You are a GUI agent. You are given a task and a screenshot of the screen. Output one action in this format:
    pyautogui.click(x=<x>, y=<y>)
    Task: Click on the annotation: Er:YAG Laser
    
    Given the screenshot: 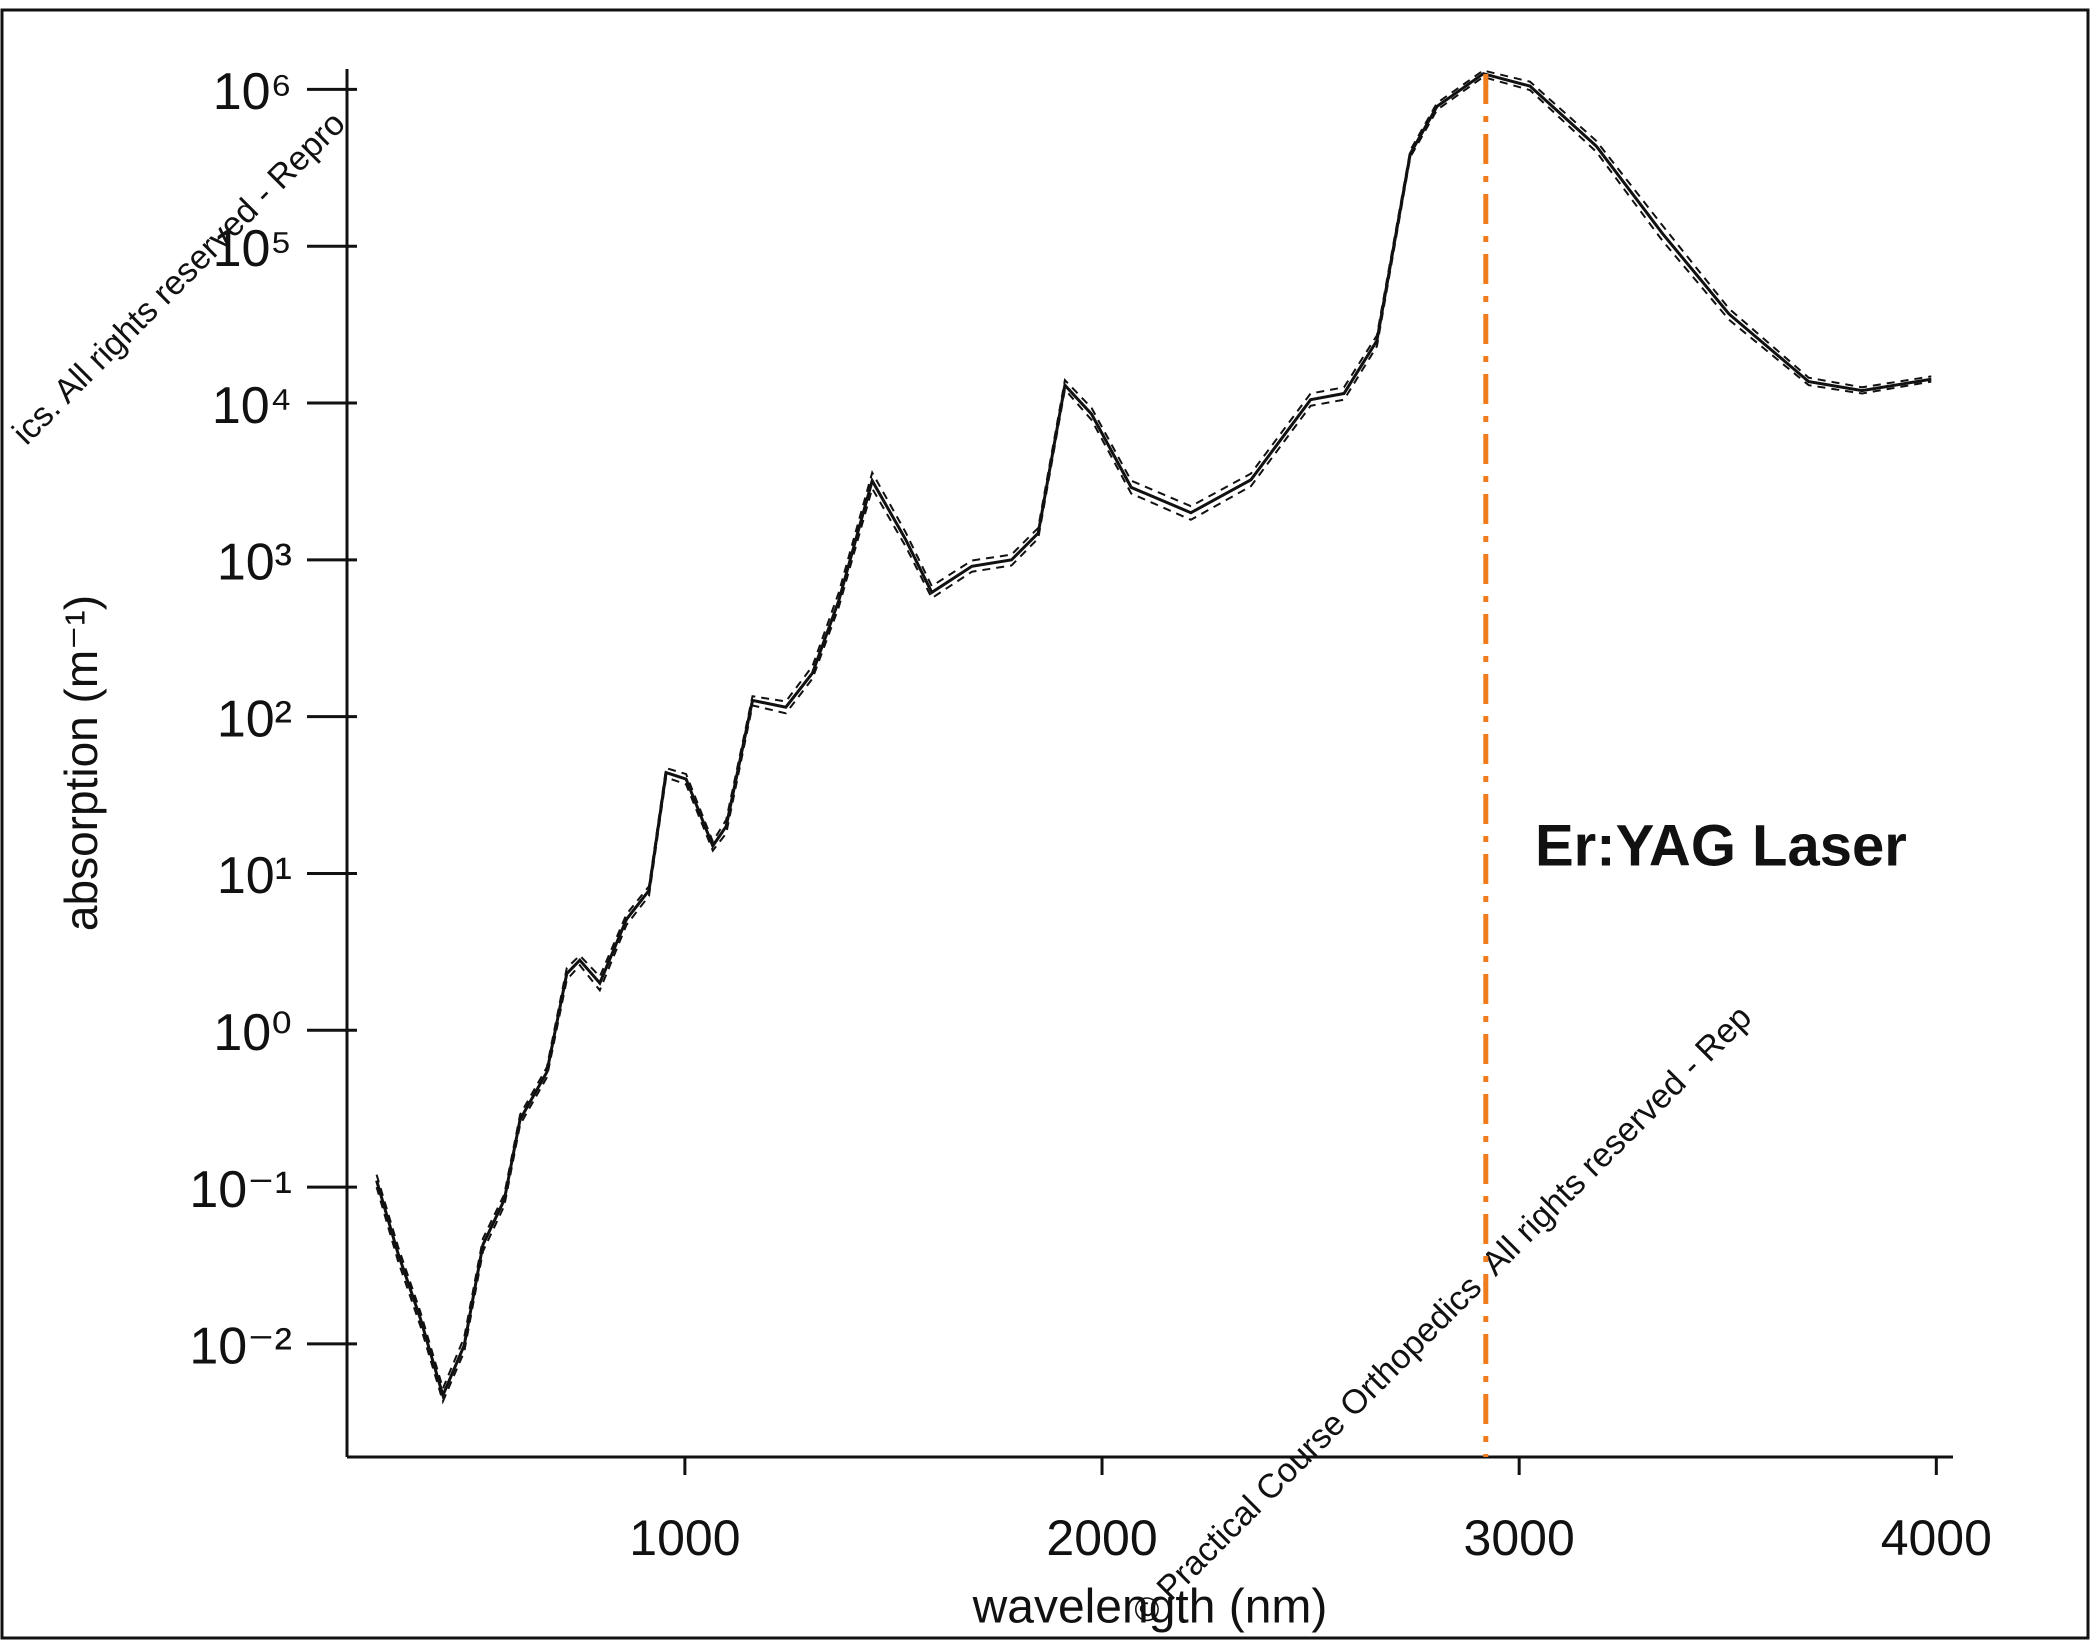 What is the action you would take?
    pyautogui.click(x=1721, y=845)
    